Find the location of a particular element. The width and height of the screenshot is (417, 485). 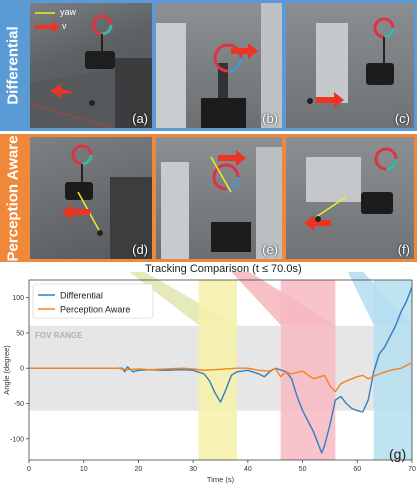

panel-label-c: (c) is located at coordinates (402, 118).